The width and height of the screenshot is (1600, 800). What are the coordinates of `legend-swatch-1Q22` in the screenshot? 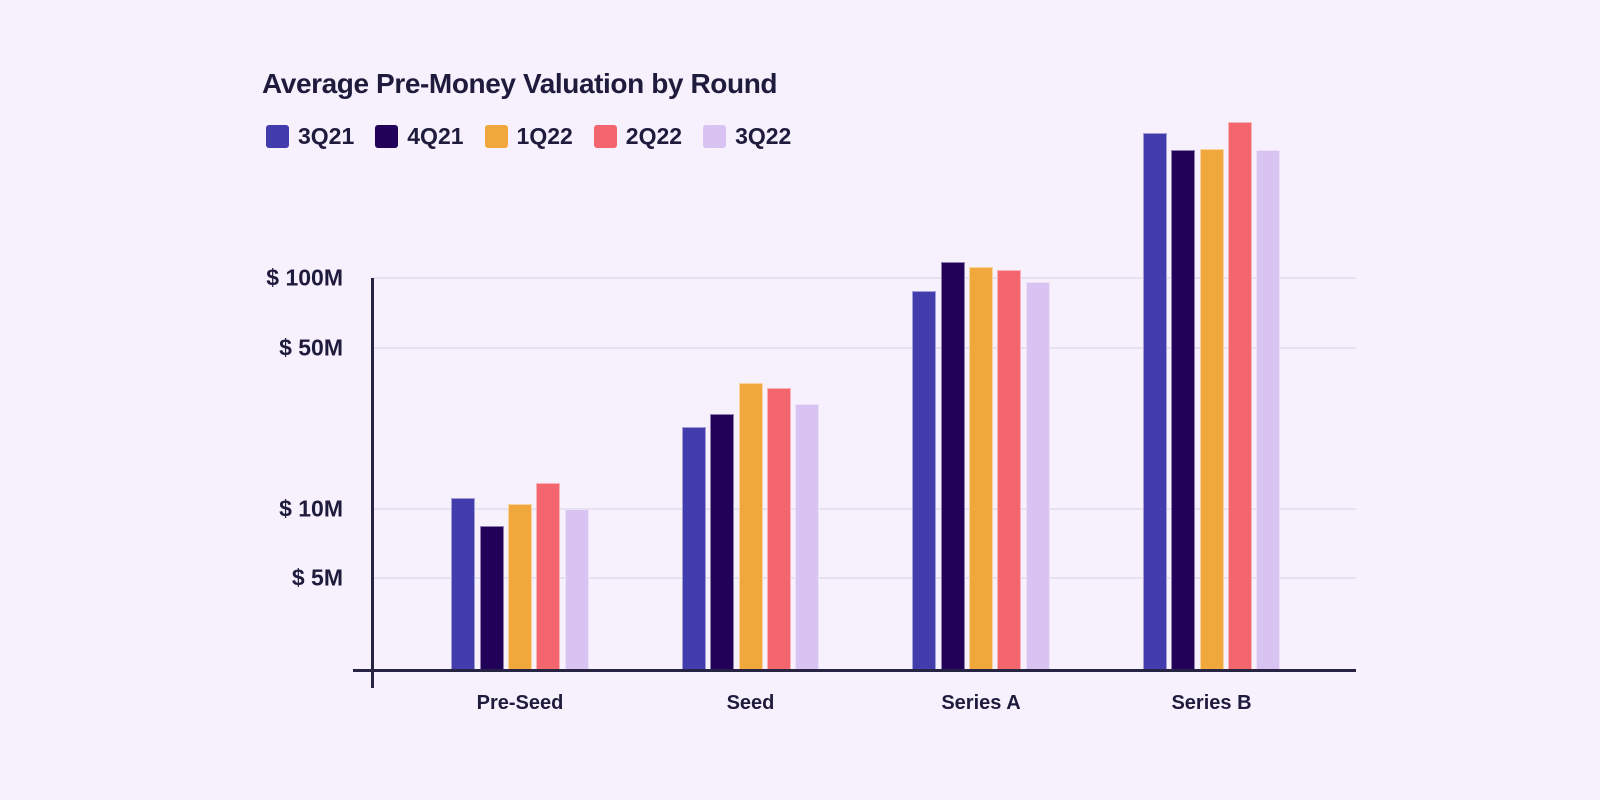 It's located at (496, 136).